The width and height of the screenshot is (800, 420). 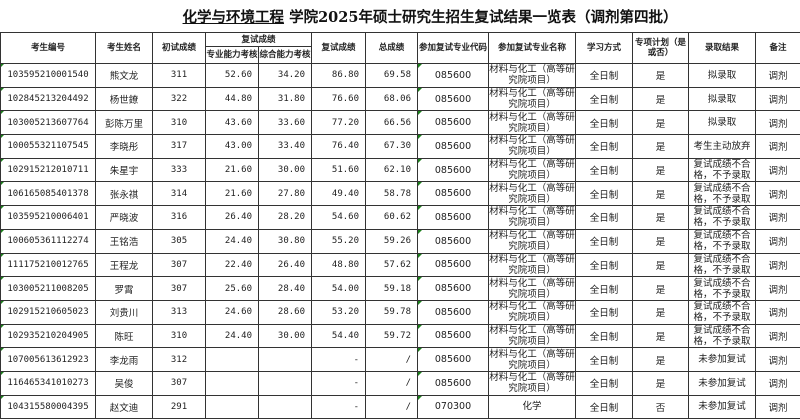 I want to click on cell-major: 化学, so click(x=532, y=407).